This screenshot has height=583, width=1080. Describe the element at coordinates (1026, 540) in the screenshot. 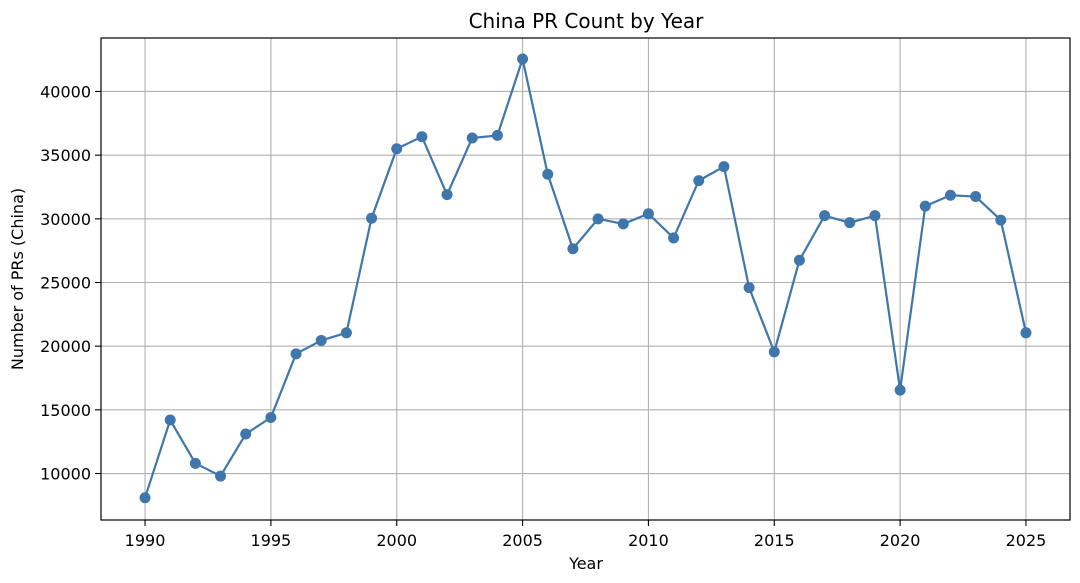

I see `x-tick-label: 2025` at that location.